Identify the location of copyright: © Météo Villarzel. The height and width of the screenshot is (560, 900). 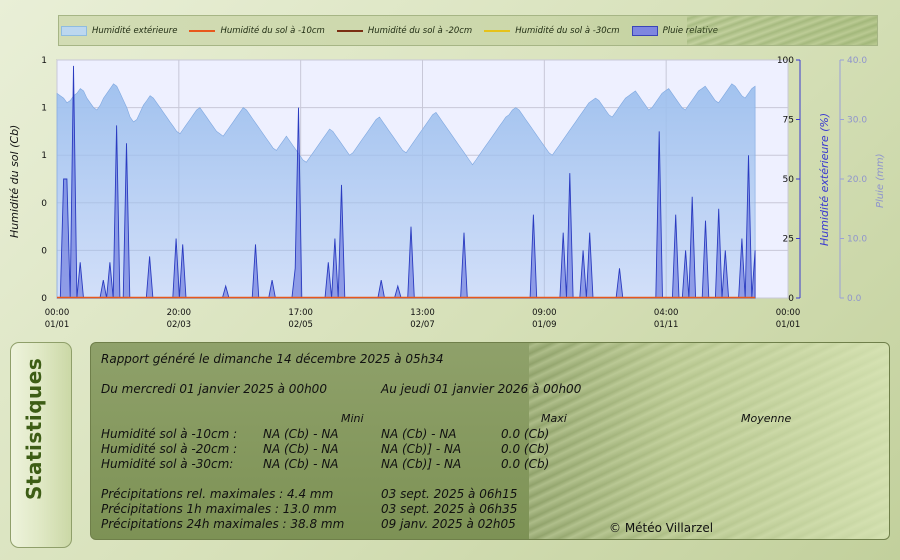
(661, 528).